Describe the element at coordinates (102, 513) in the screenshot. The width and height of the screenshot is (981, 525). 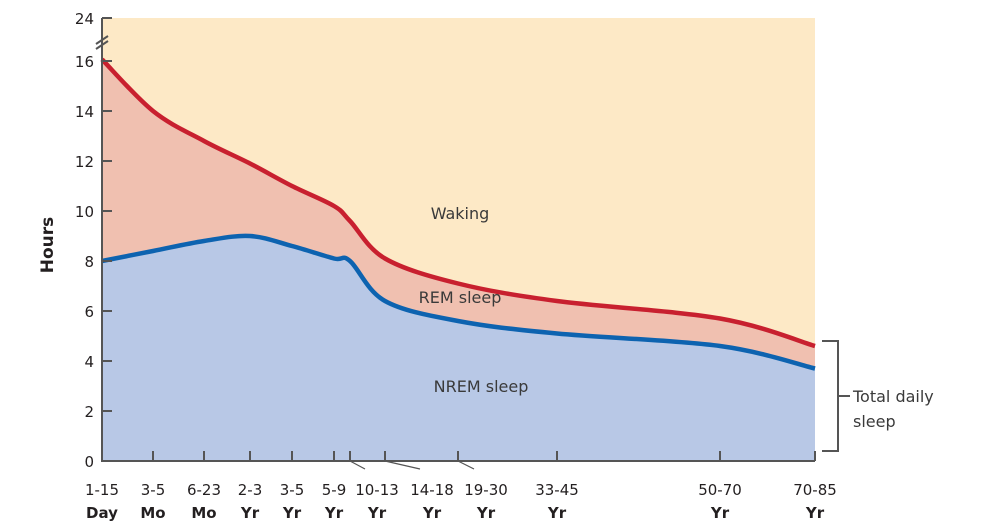
I see `x-tick-label-bottom: Day` at that location.